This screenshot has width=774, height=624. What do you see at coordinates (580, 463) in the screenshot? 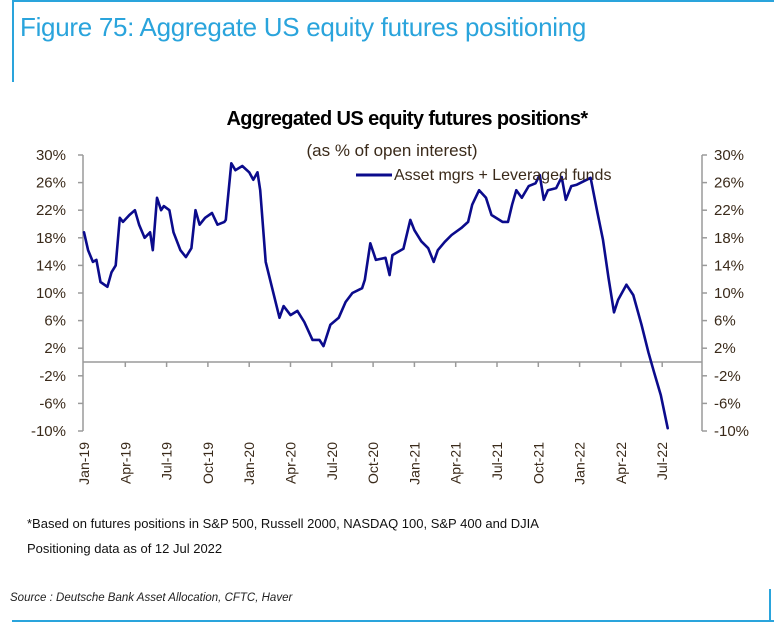
I see `x-tick-label: Jan-22` at bounding box center [580, 463].